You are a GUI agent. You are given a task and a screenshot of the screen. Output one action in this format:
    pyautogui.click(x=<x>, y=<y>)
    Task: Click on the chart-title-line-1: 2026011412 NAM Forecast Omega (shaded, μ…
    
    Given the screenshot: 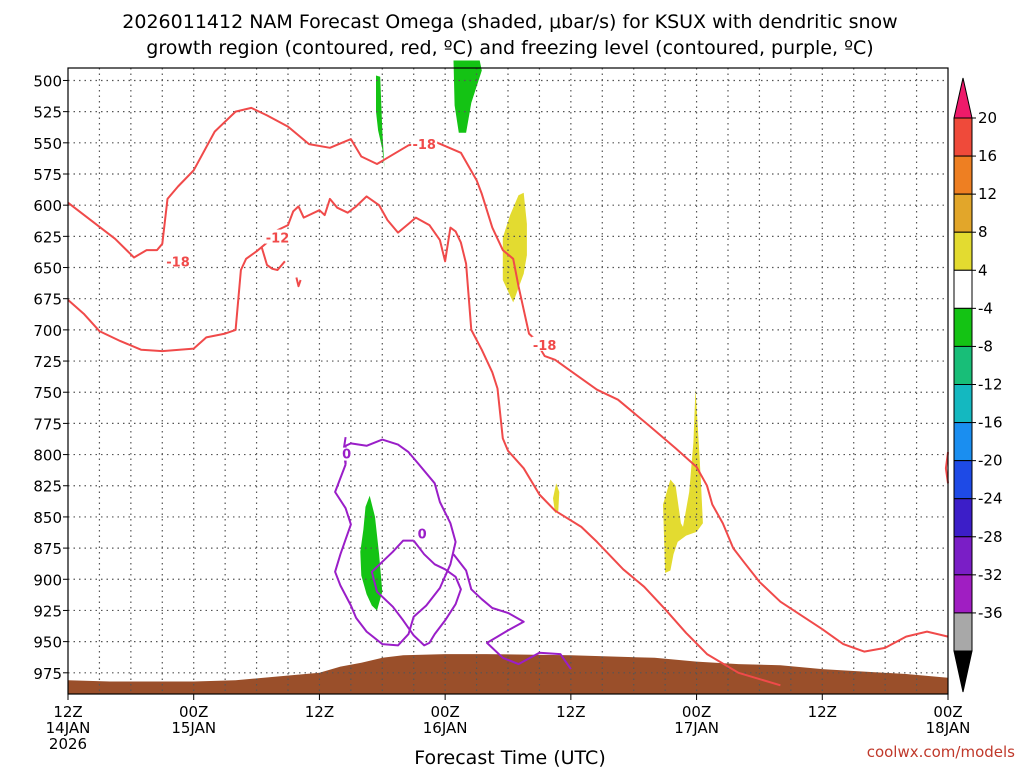 What is the action you would take?
    pyautogui.click(x=509, y=22)
    